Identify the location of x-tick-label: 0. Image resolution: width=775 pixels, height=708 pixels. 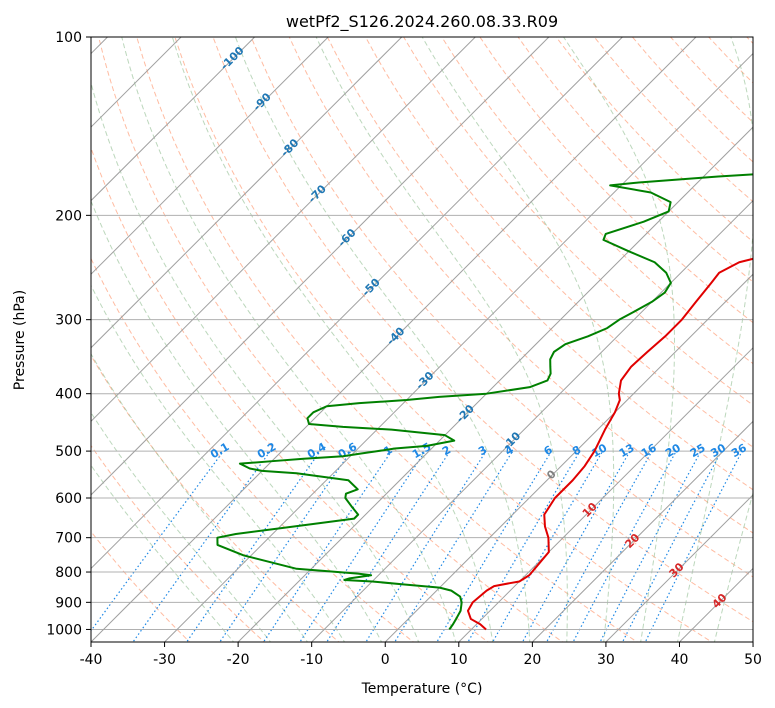
(385, 660).